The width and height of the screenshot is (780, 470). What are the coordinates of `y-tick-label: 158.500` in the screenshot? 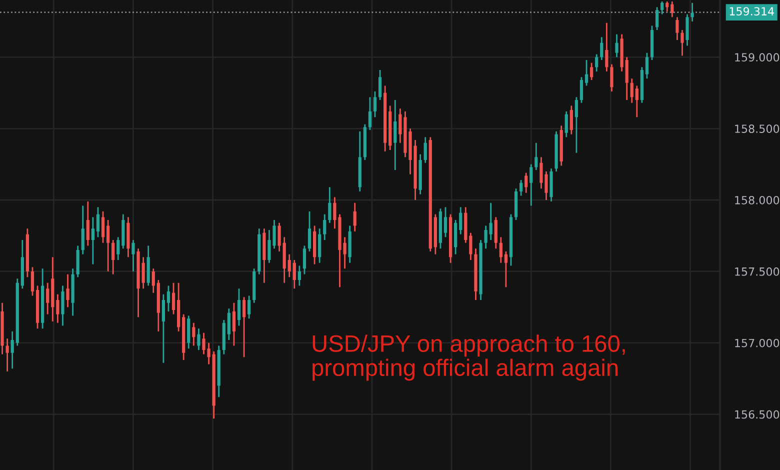 It's located at (757, 128).